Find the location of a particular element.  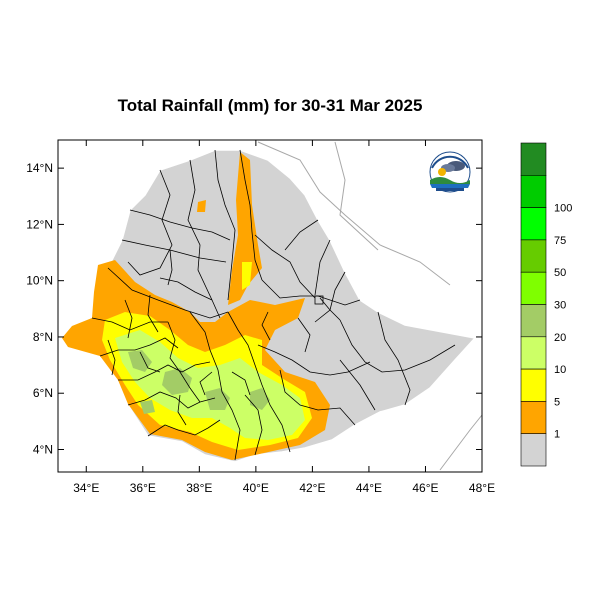

map-title: Total Rainfall (mm) for 30-31 Mar 2025 is located at coordinates (270, 105).